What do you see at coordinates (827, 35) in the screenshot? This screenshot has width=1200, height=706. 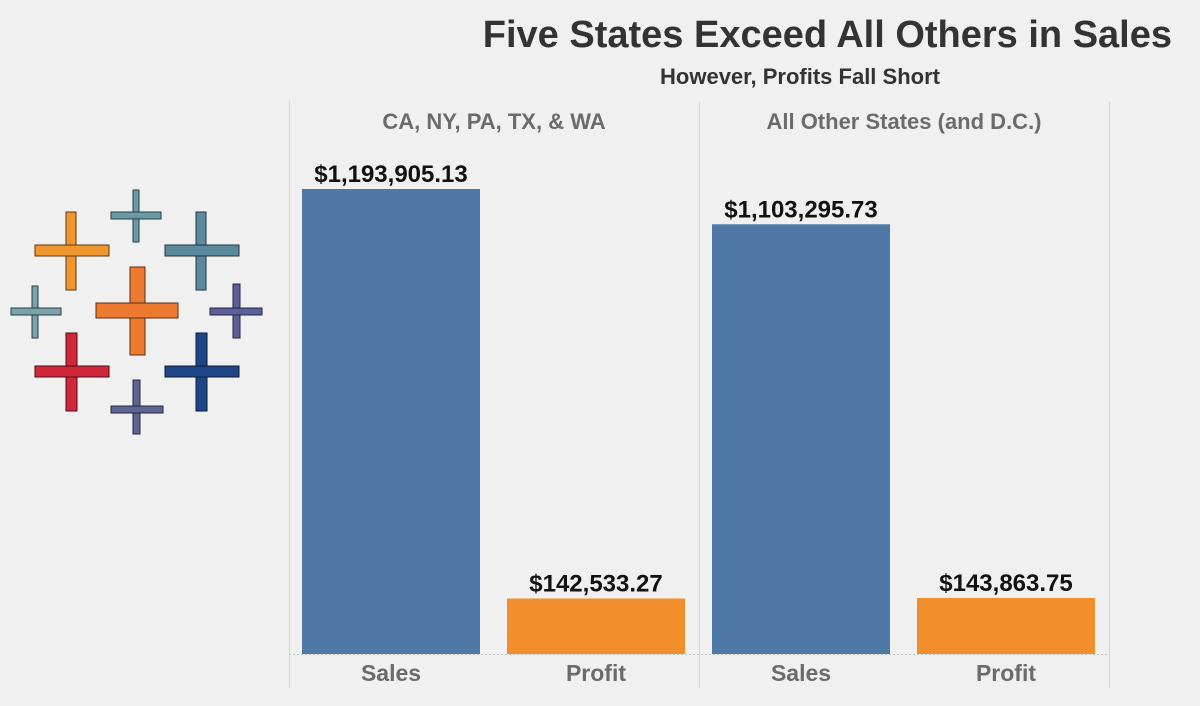 I see `chart-title: Five States Exceed All Others in Sales` at bounding box center [827, 35].